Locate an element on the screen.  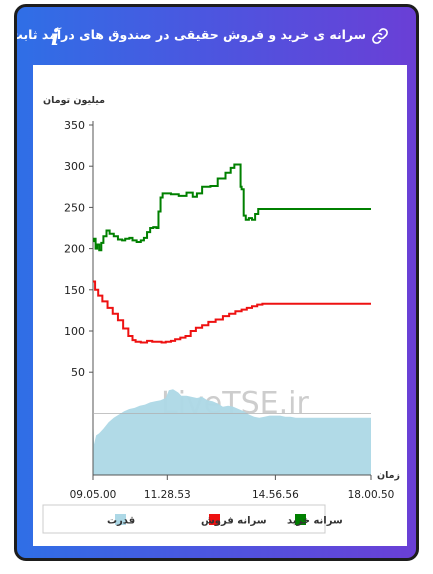
legend-label-power: قدرت is located at coordinates (121, 521).